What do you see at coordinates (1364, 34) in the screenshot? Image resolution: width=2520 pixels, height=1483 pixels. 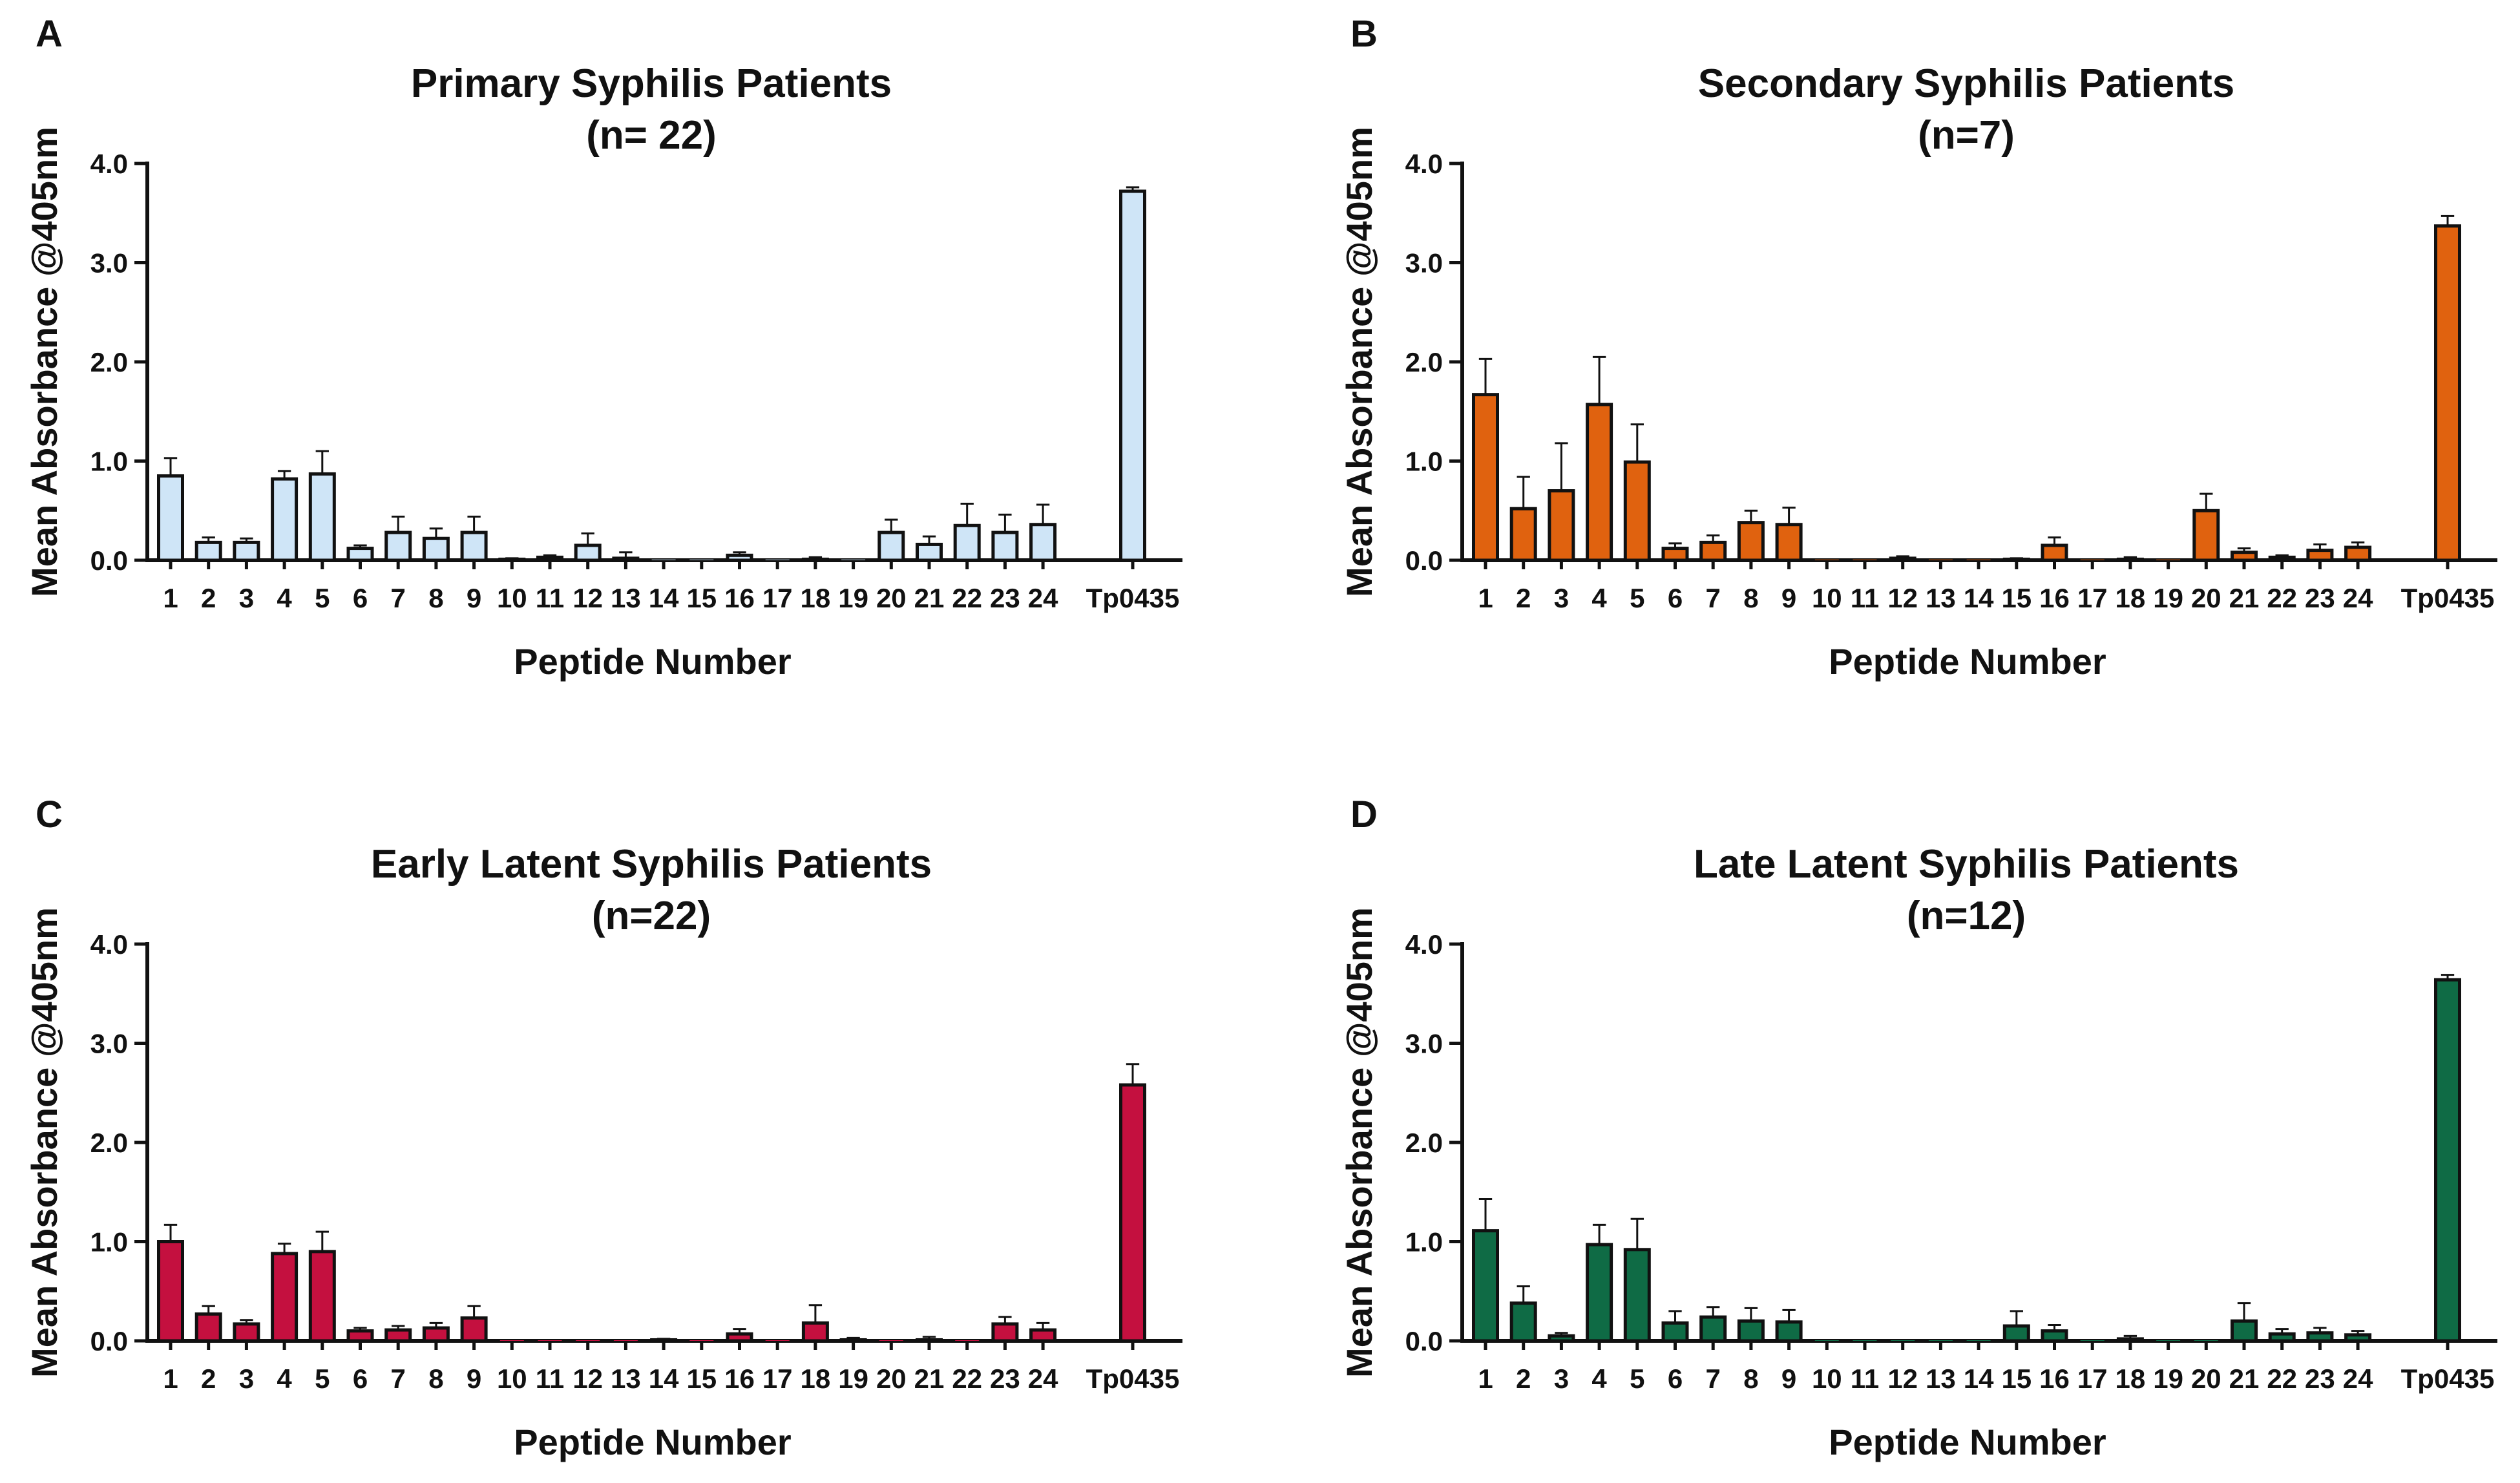 I see `panel-letter: B` at bounding box center [1364, 34].